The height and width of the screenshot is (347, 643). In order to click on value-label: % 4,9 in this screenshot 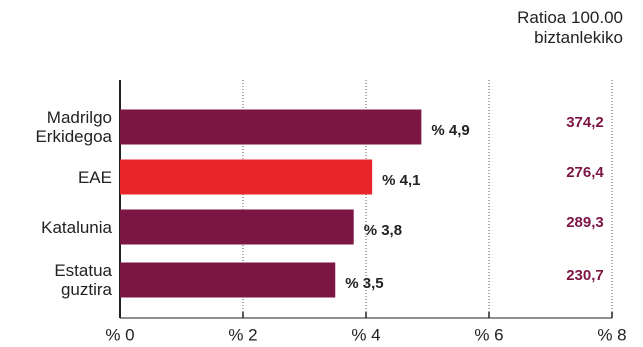, I will do `click(450, 130)`.